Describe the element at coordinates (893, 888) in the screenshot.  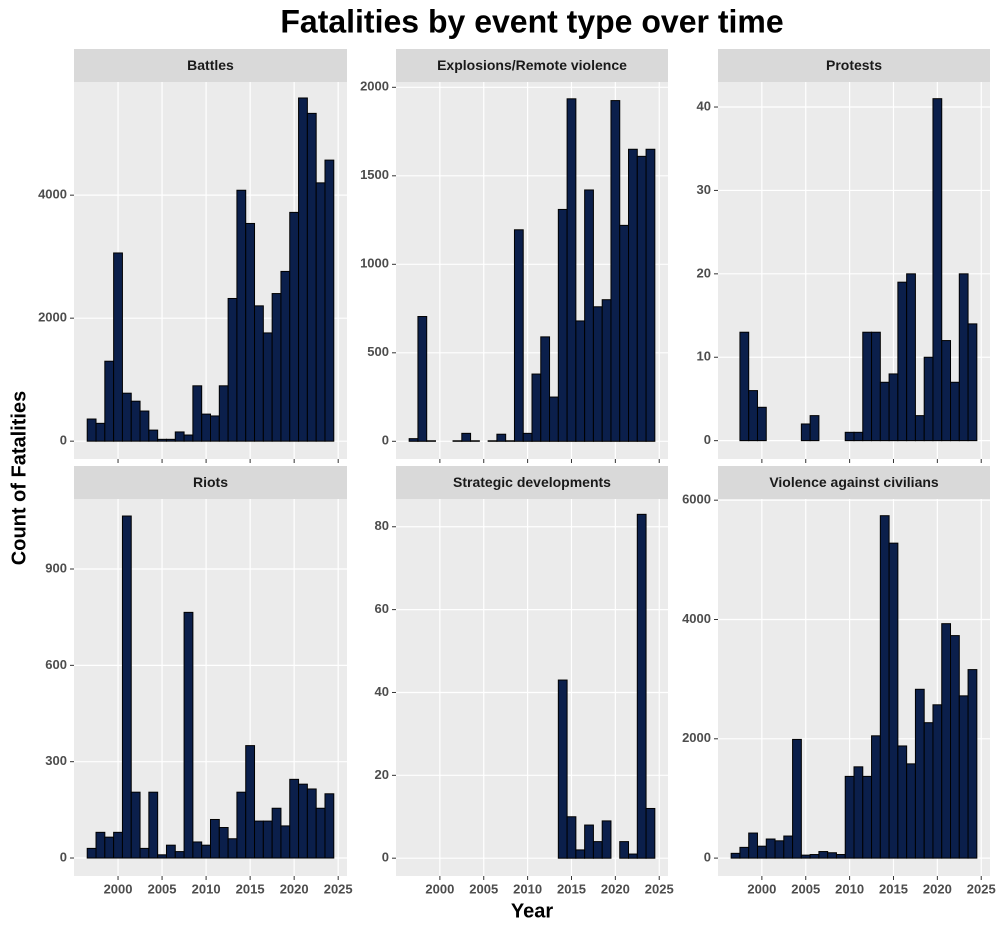
I see `x-tick-label: 2015` at that location.